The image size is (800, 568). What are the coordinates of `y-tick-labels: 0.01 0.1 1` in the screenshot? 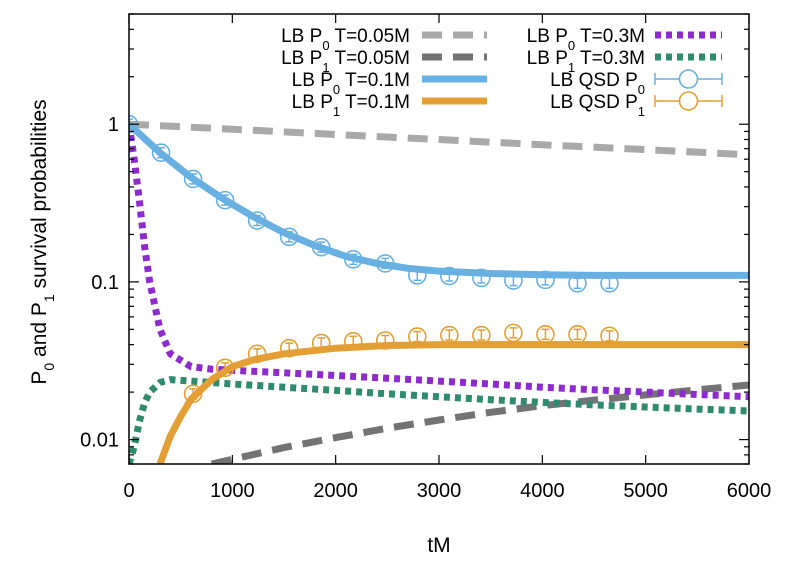 It's located at (99, 282).